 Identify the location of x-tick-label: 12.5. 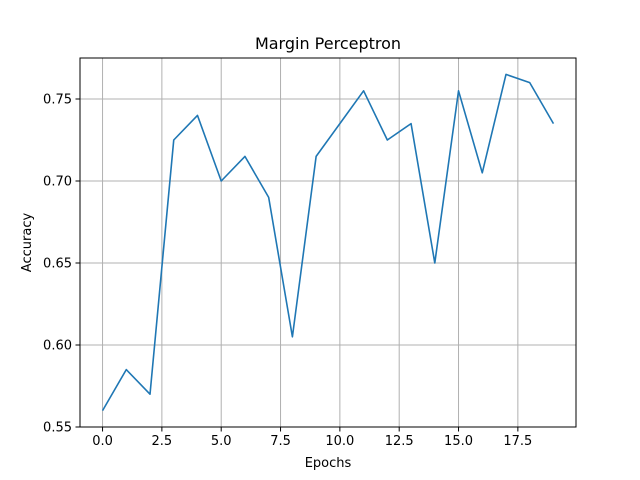
(399, 441).